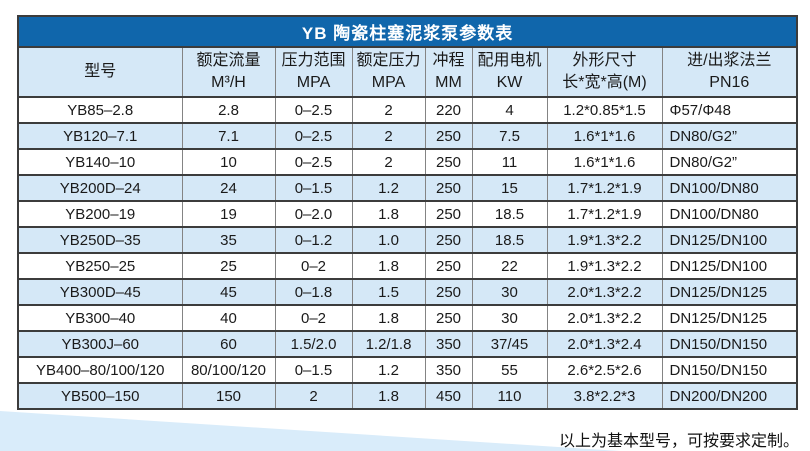  What do you see at coordinates (604, 82) in the screenshot?
I see `col-header-line2: 长*宽*高(M)` at bounding box center [604, 82].